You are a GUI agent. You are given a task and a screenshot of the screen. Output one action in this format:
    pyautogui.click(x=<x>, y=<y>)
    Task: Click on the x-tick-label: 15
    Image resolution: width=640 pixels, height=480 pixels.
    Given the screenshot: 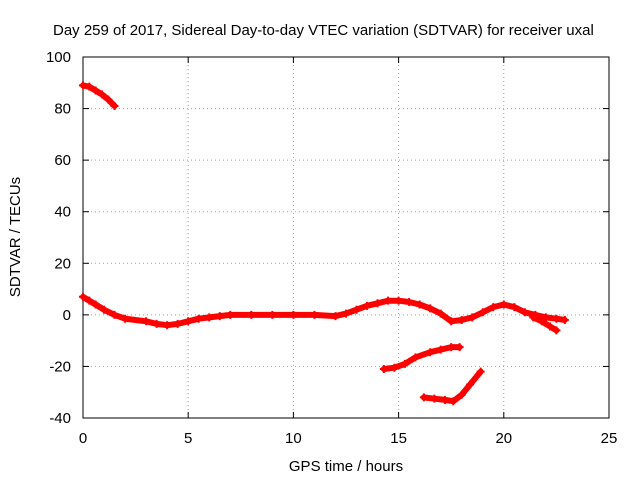 What is the action you would take?
    pyautogui.click(x=398, y=438)
    